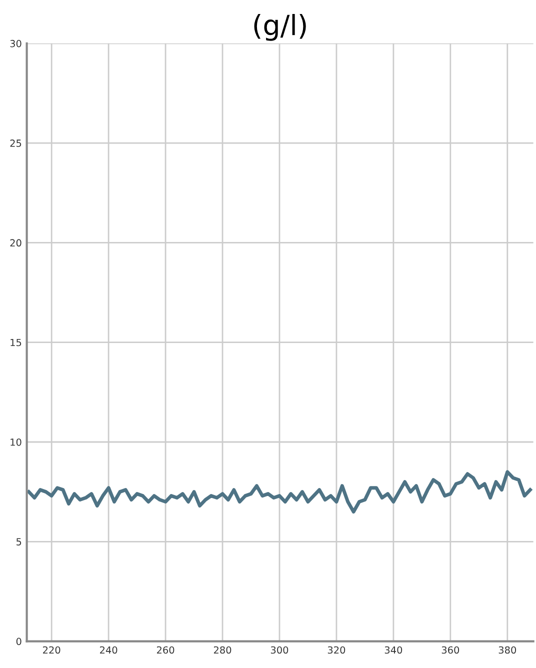  I want to click on x-tick-label: 280, so click(223, 650).